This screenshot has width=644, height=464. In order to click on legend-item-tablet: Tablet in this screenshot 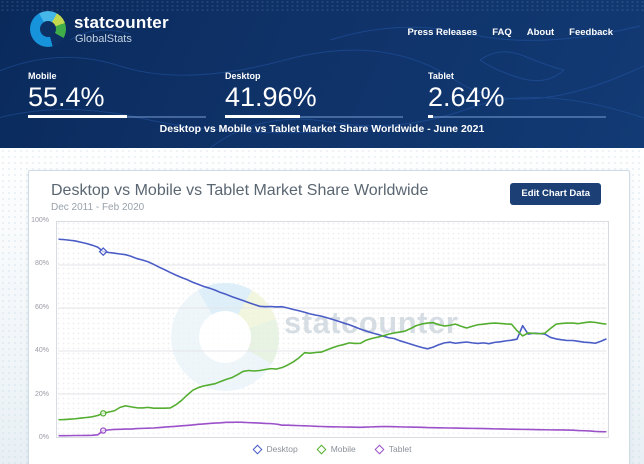, I will do `click(393, 449)`.